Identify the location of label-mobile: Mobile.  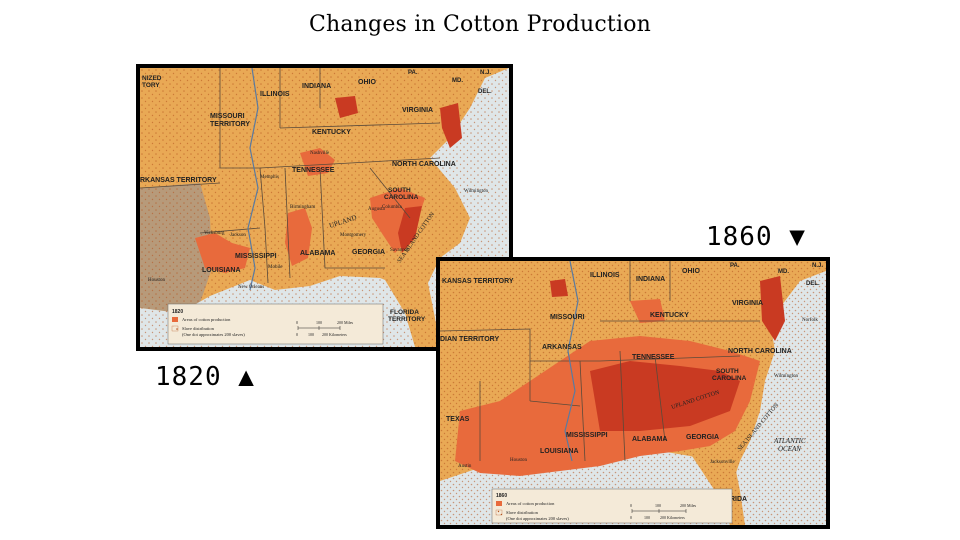
(275, 267).